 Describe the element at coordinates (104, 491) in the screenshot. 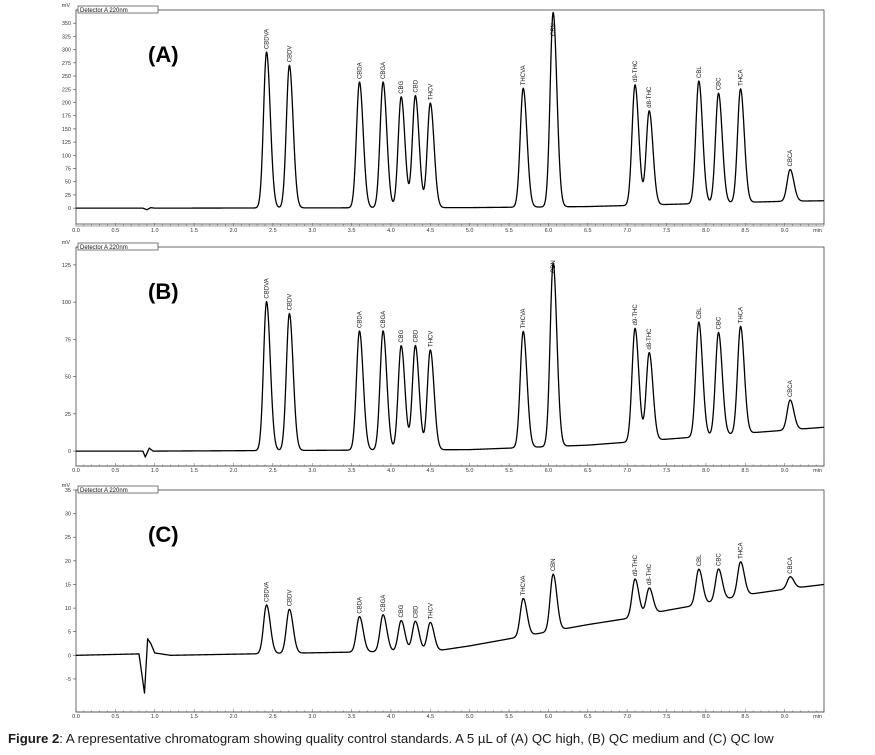

I see `detector-label: Detector A 220nm` at that location.